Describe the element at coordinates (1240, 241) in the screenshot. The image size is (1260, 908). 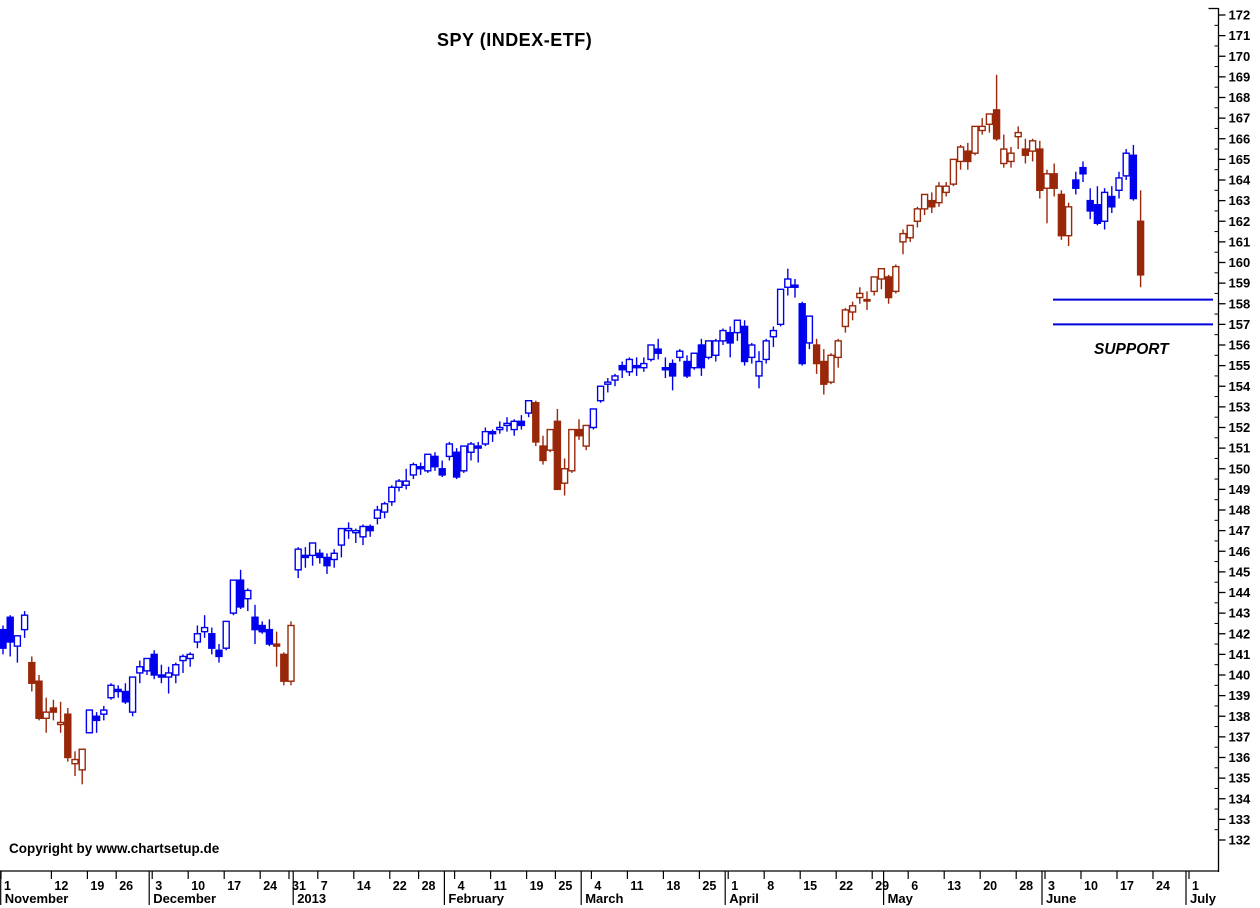
I see `price-tick-label: 161` at that location.